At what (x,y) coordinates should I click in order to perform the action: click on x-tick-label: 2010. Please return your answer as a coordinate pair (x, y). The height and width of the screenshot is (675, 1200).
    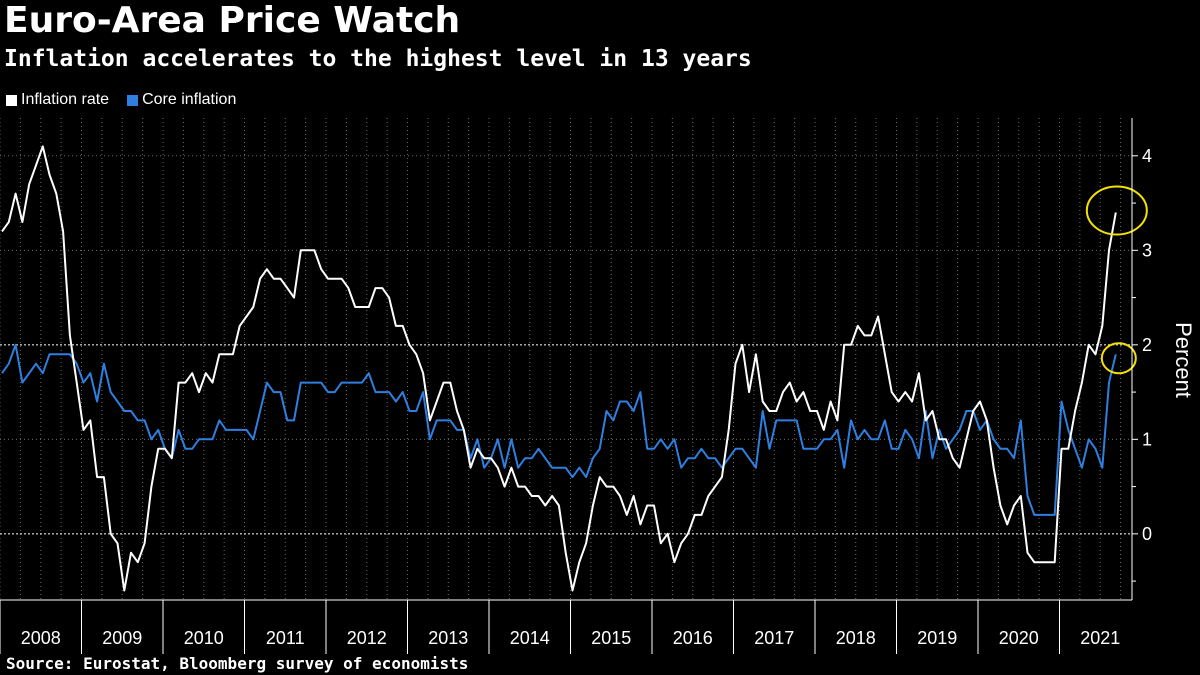
    Looking at the image, I should click on (204, 638).